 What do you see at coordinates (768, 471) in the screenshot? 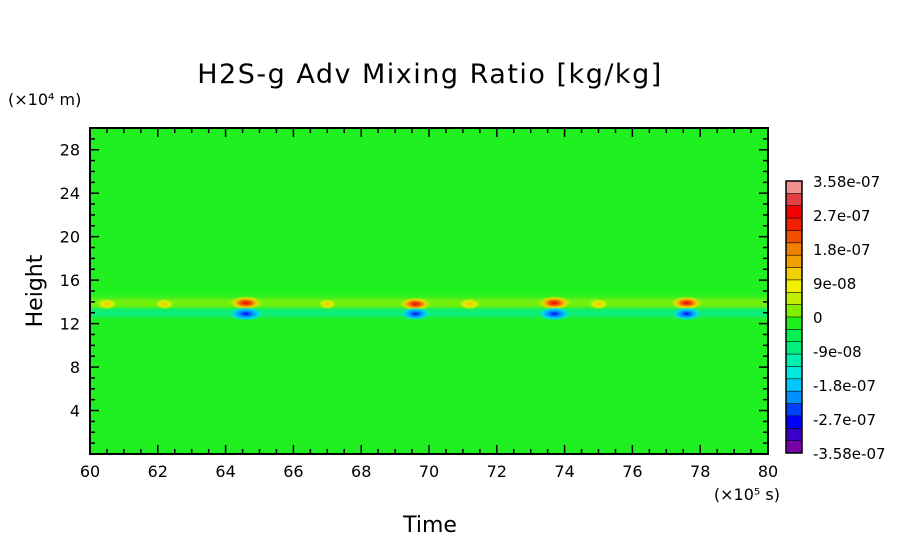
I see `x-tick-label: 80` at bounding box center [768, 471].